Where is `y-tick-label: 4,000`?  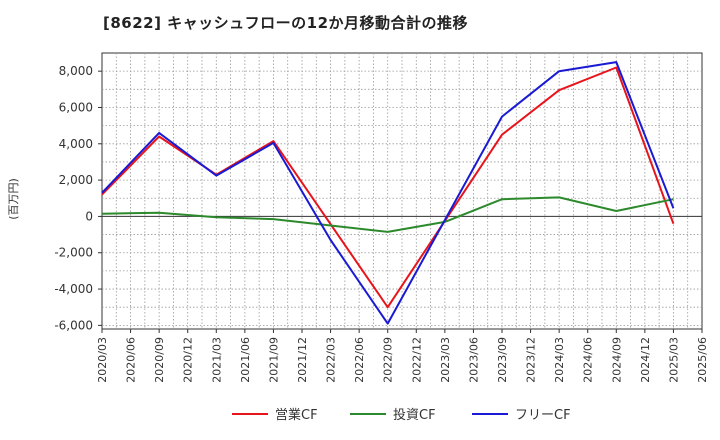 y-tick-label: 4,000 is located at coordinates (76, 144).